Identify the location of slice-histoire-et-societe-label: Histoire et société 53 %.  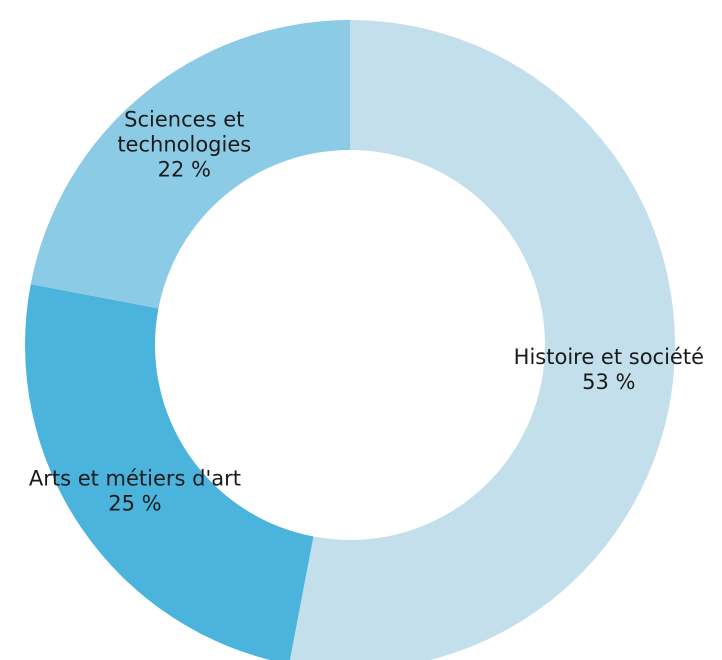
(609, 369).